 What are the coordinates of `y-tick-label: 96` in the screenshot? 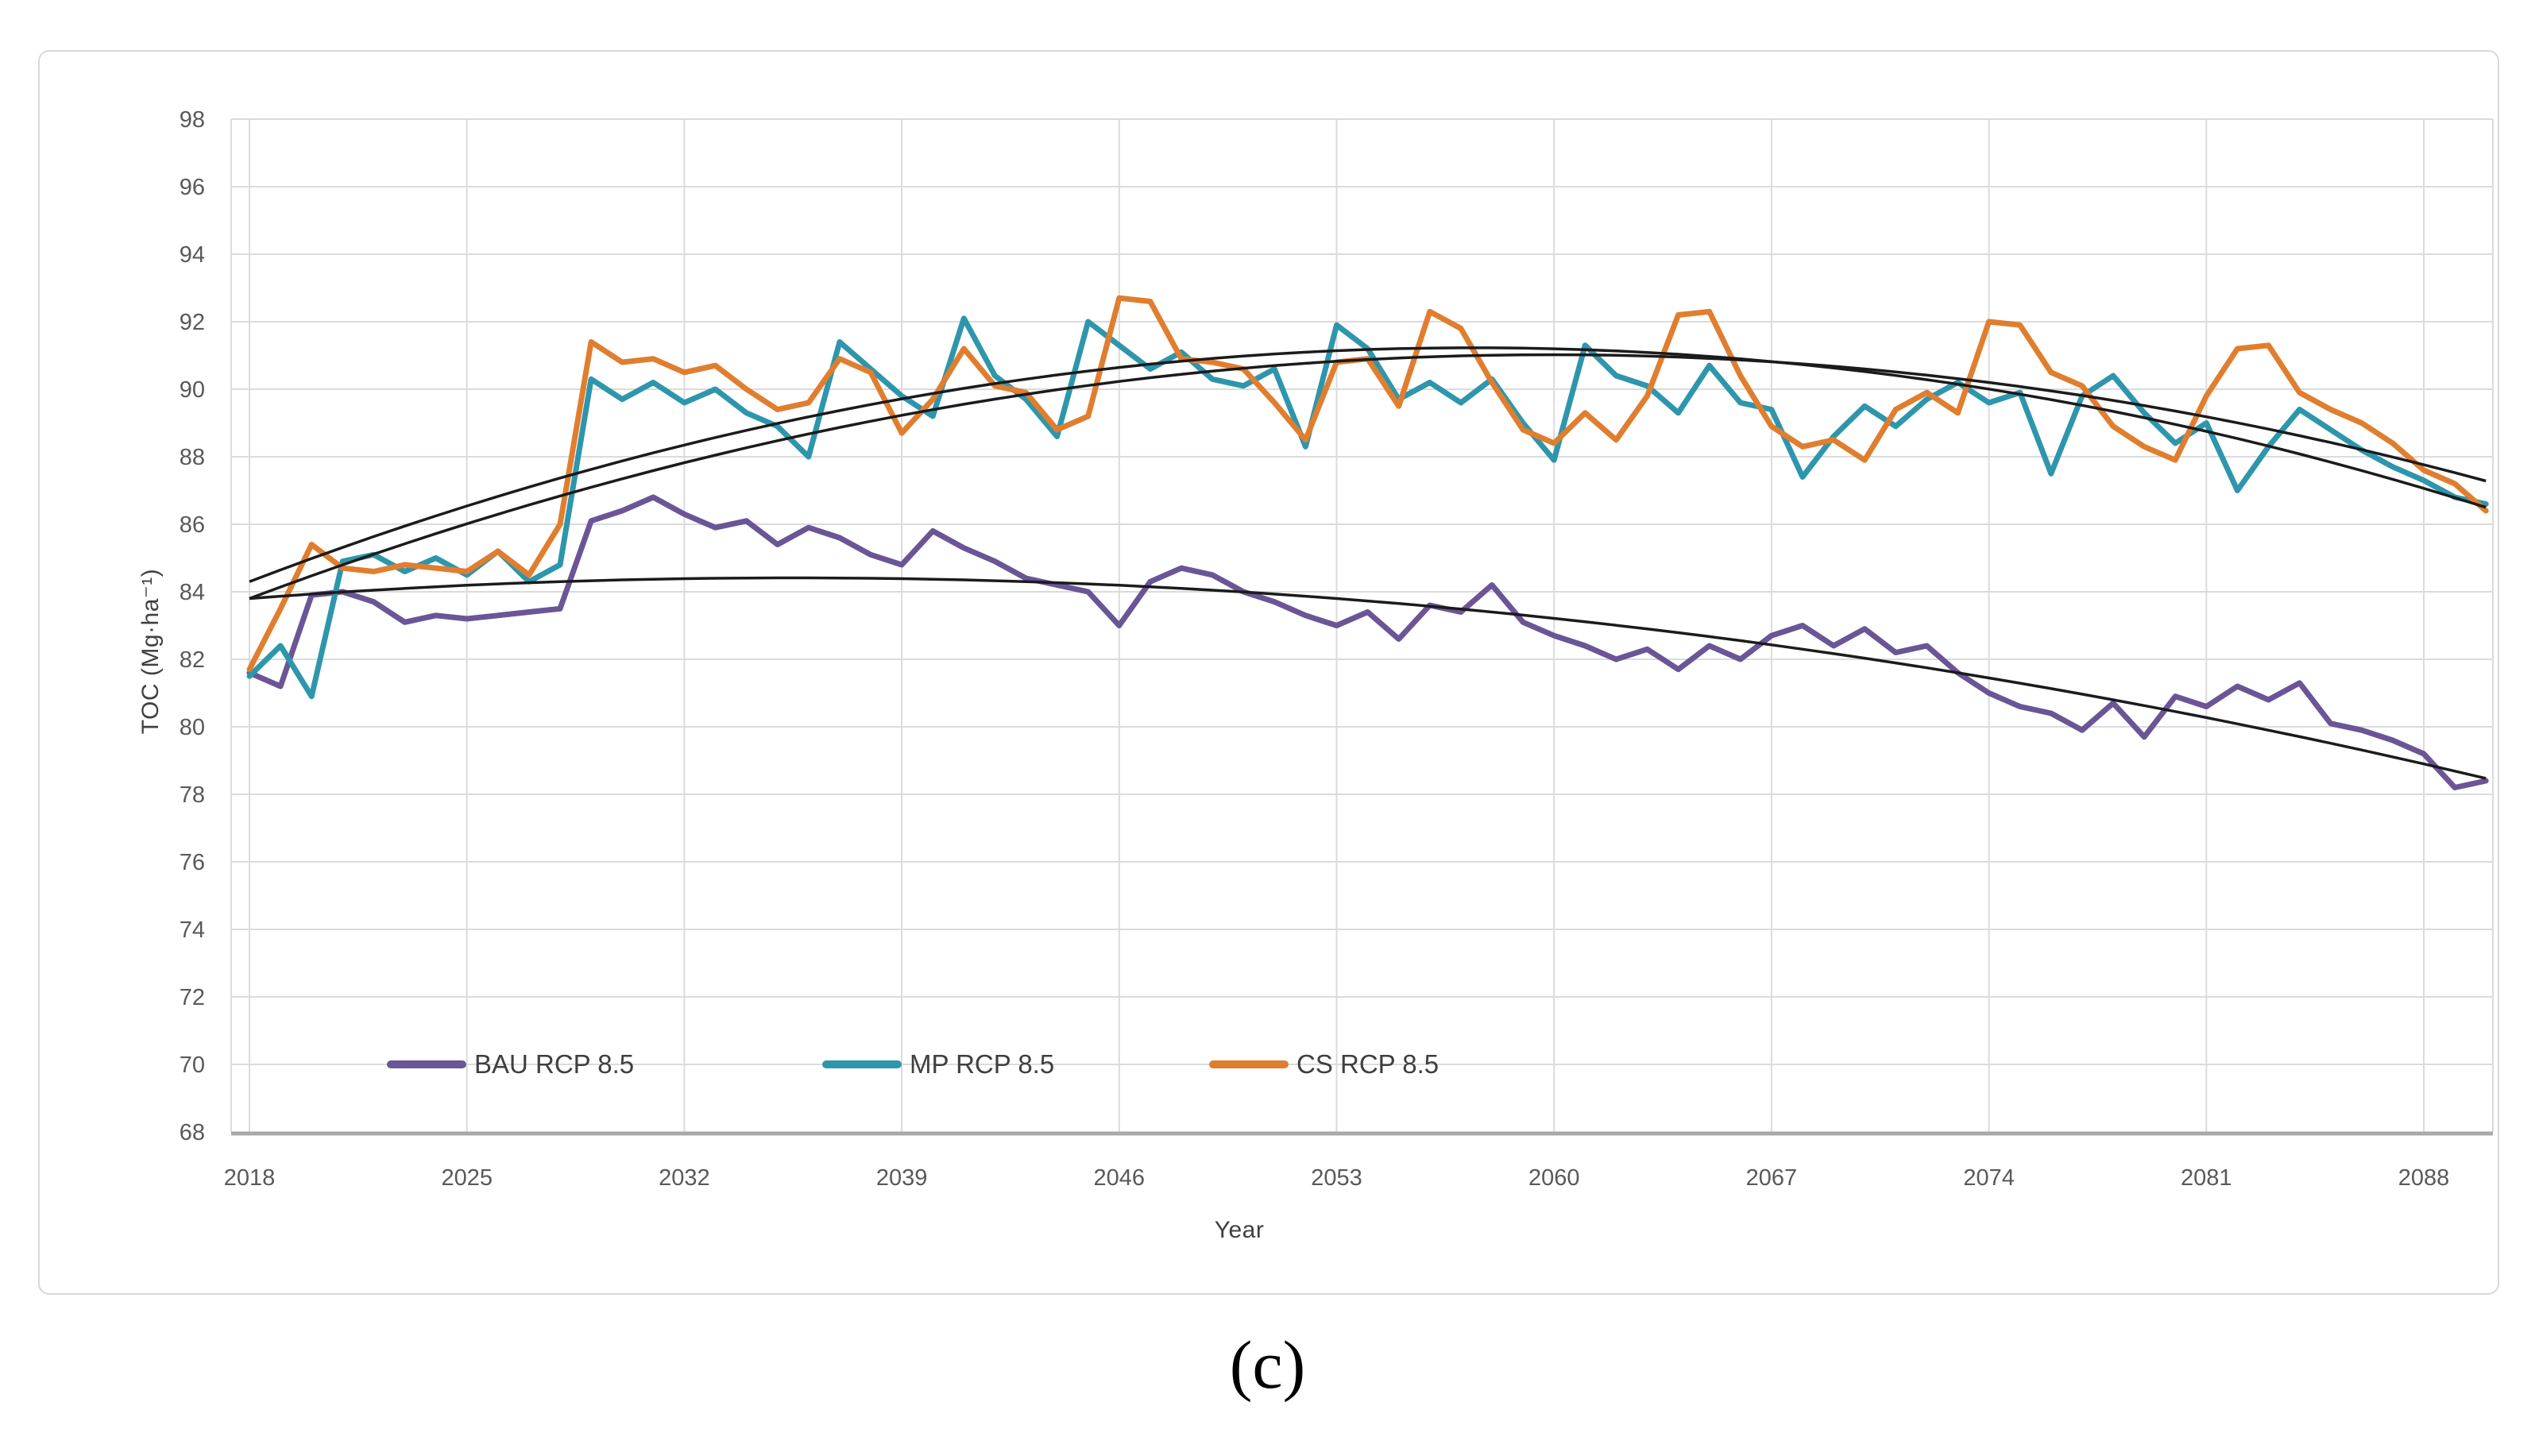 It's located at (192, 187).